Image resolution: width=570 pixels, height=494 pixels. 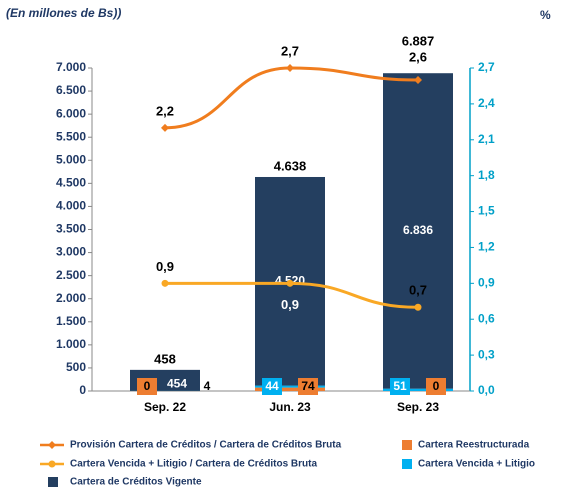 What do you see at coordinates (165, 110) in the screenshot?
I see `line-label: 2,2` at bounding box center [165, 110].